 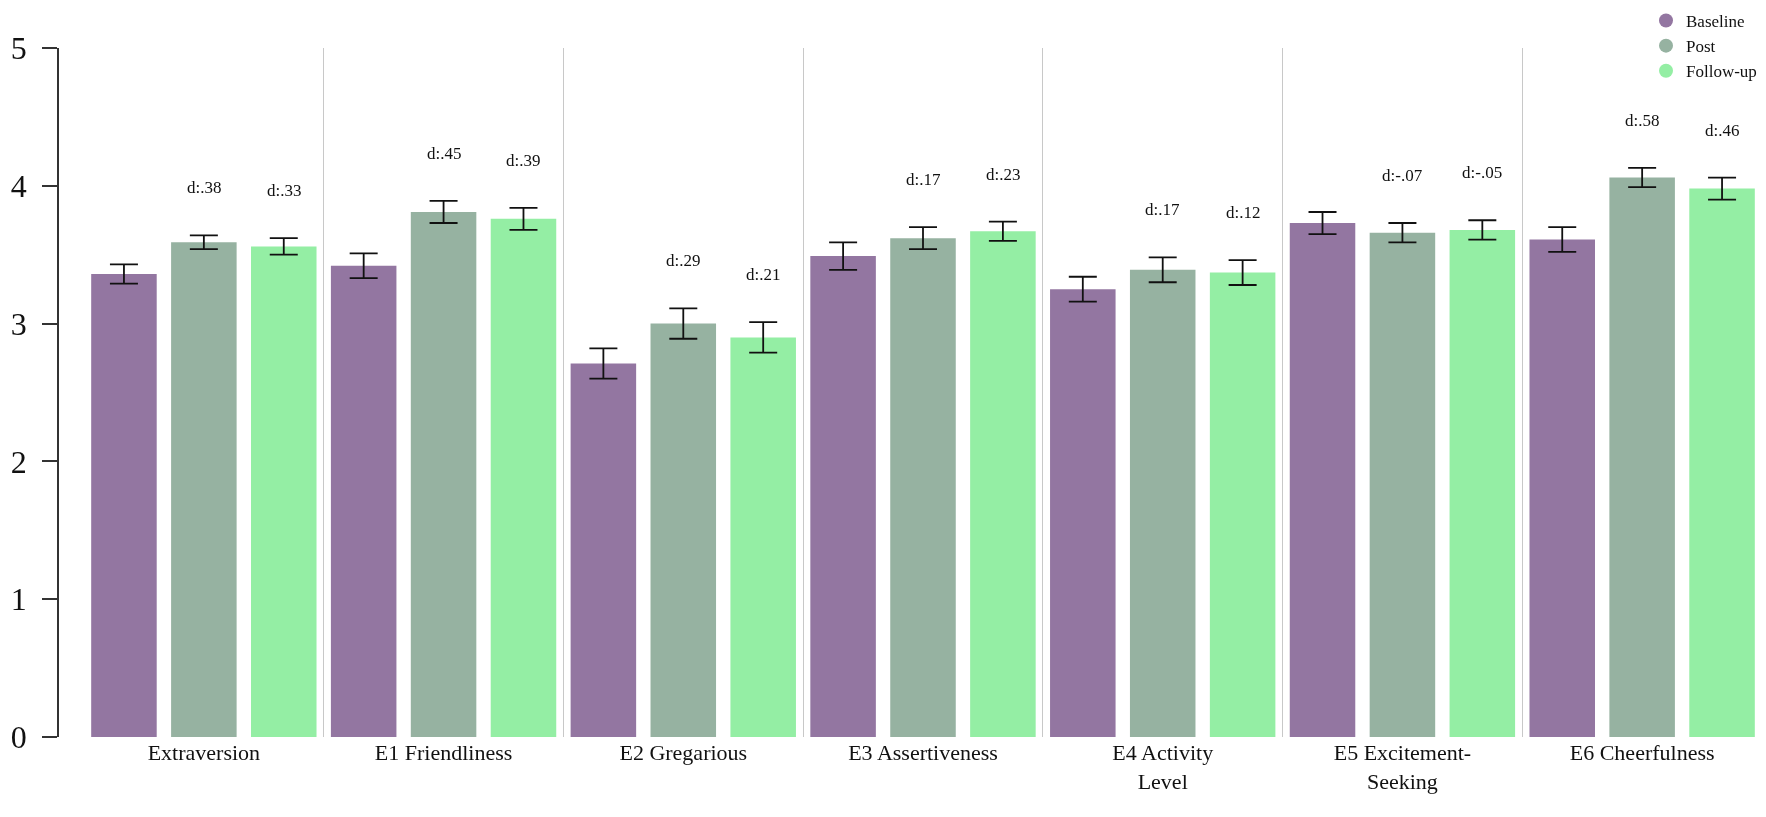 What do you see at coordinates (18, 323) in the screenshot?
I see `y-tick-label: 3` at bounding box center [18, 323].